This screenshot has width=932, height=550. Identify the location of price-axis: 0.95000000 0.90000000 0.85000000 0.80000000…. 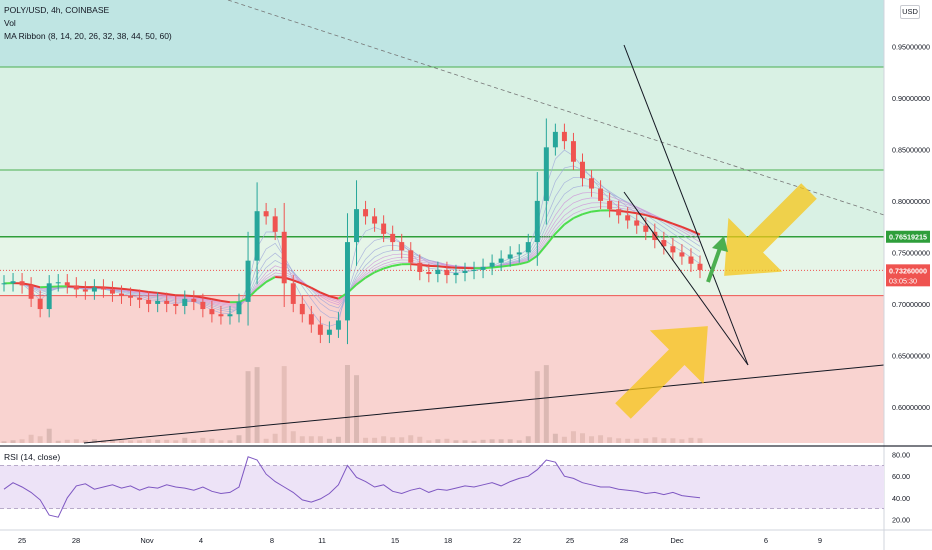
(907, 275).